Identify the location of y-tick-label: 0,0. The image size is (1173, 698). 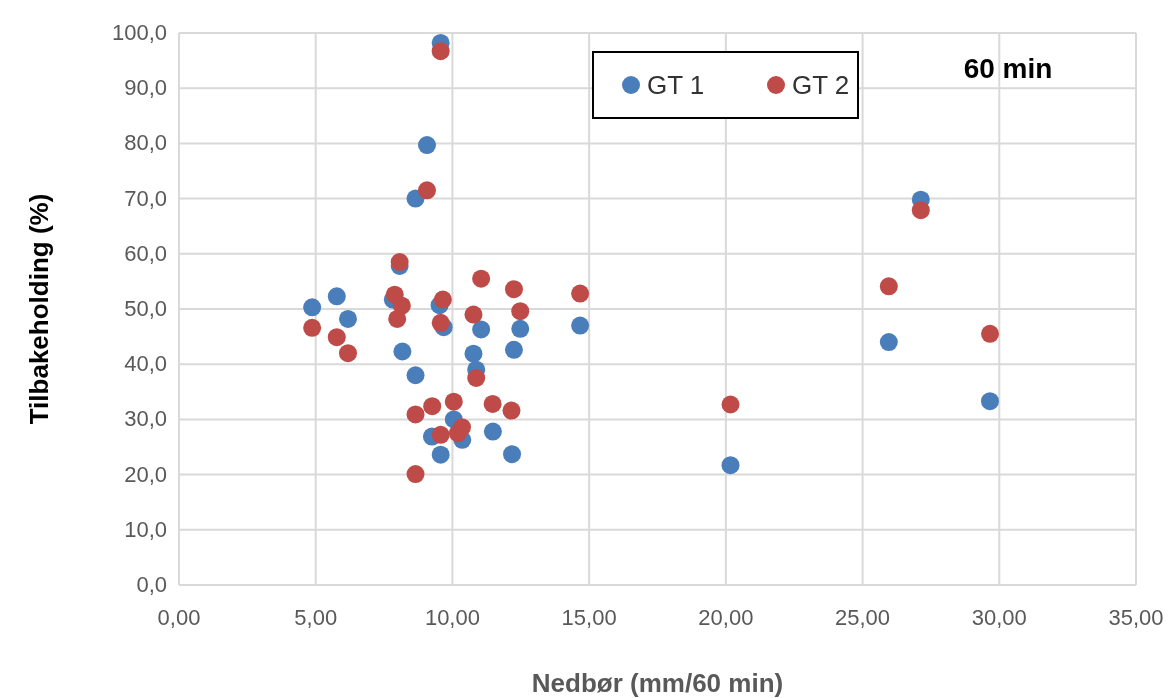
(151, 584).